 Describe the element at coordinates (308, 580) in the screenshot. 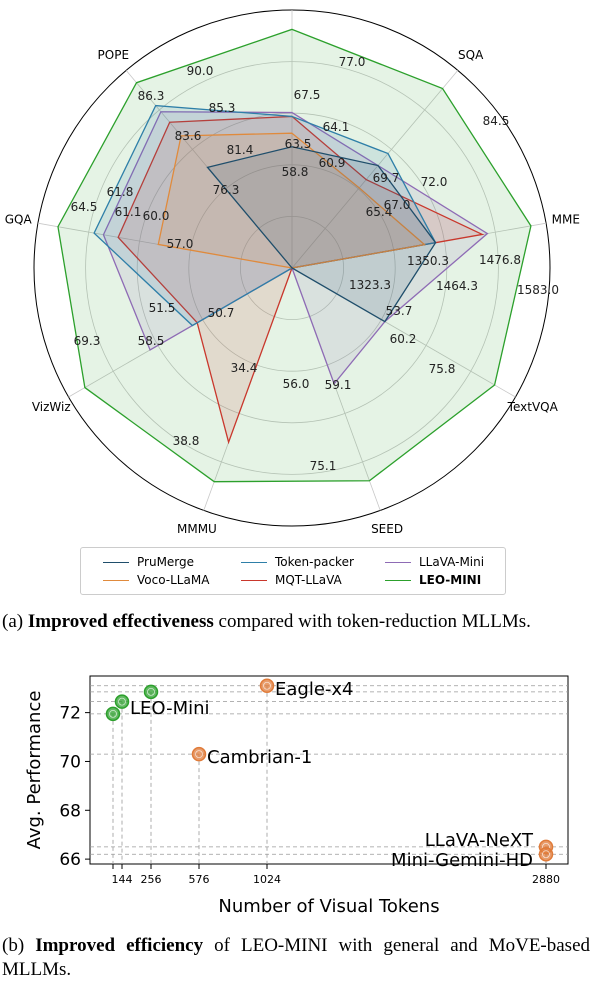

I see `legend-label: MQT-LLaVA` at that location.